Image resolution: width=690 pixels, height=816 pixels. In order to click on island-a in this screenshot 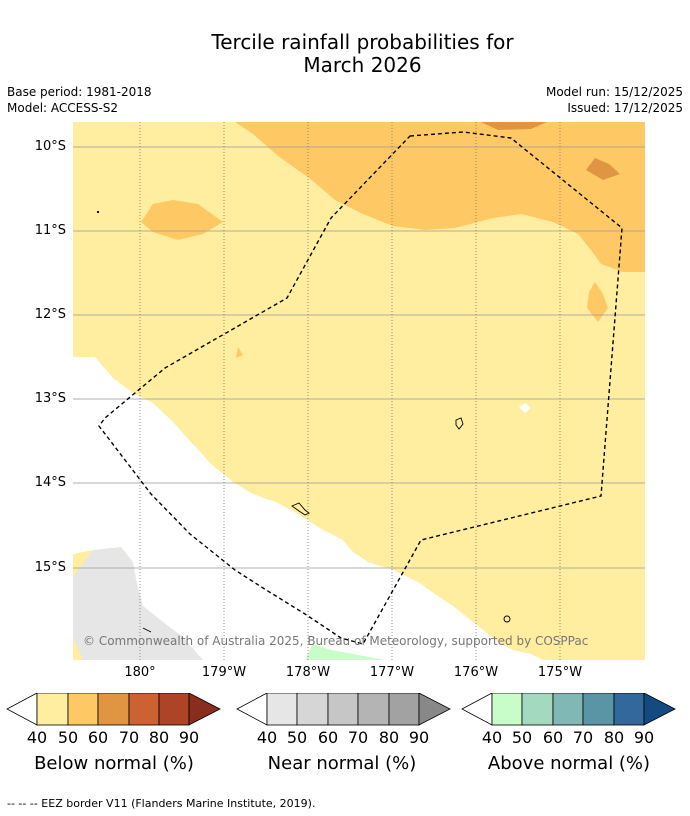, I will do `click(459, 423)`.